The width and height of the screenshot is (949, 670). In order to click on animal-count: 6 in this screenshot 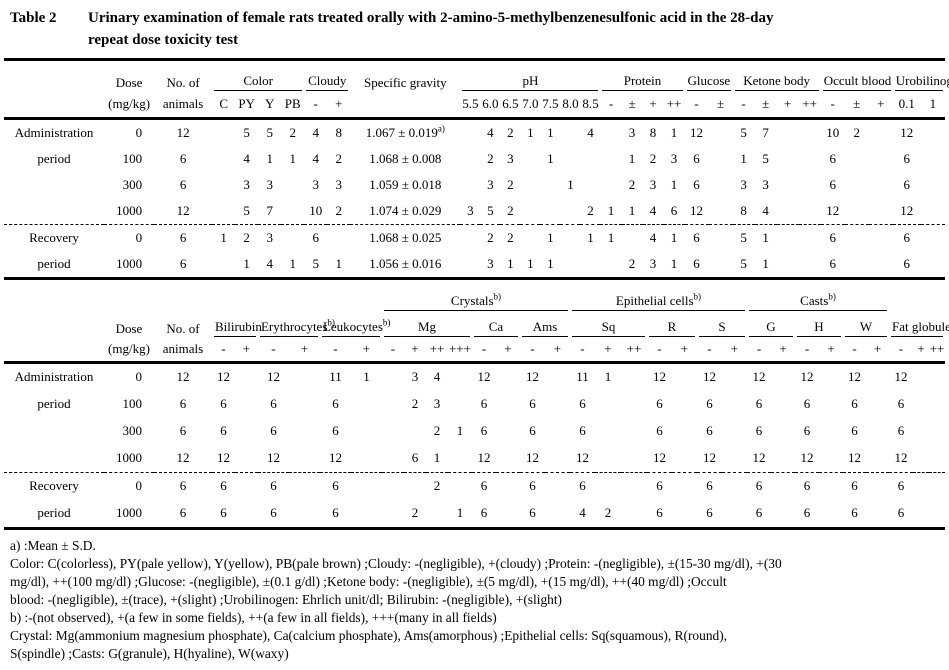, I will do `click(182, 485)`.